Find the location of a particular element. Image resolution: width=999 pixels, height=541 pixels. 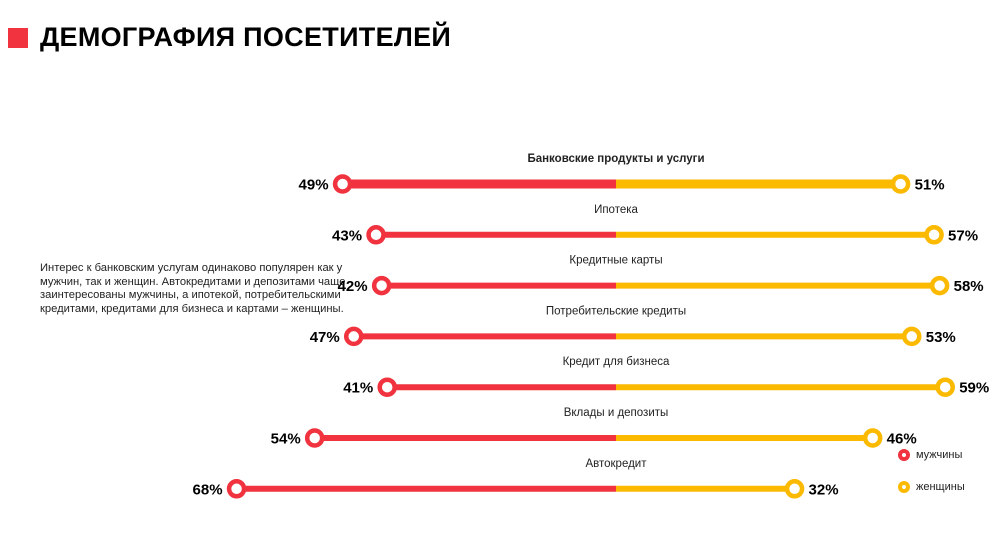

men-point-банковские-продукты-и-услуги is located at coordinates (342, 184).